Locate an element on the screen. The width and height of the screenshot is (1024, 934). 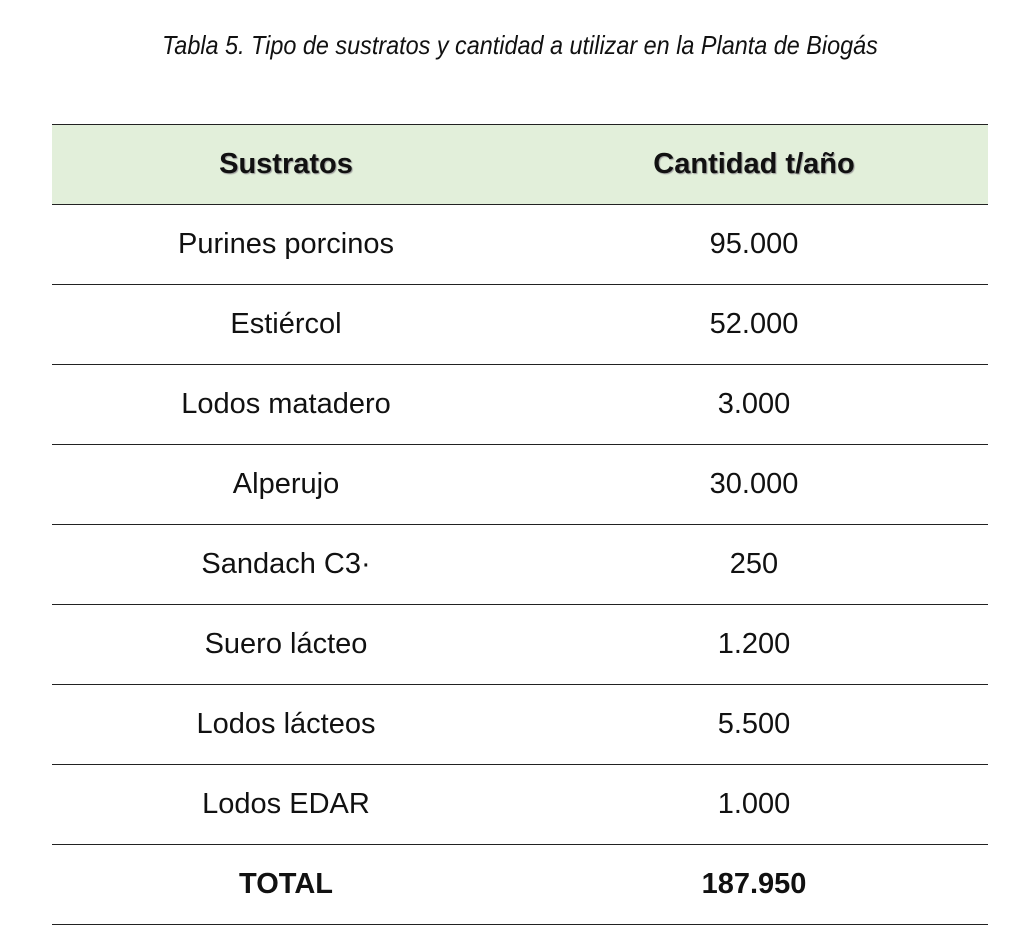
table-cell: Purines porcinos is located at coordinates (286, 244).